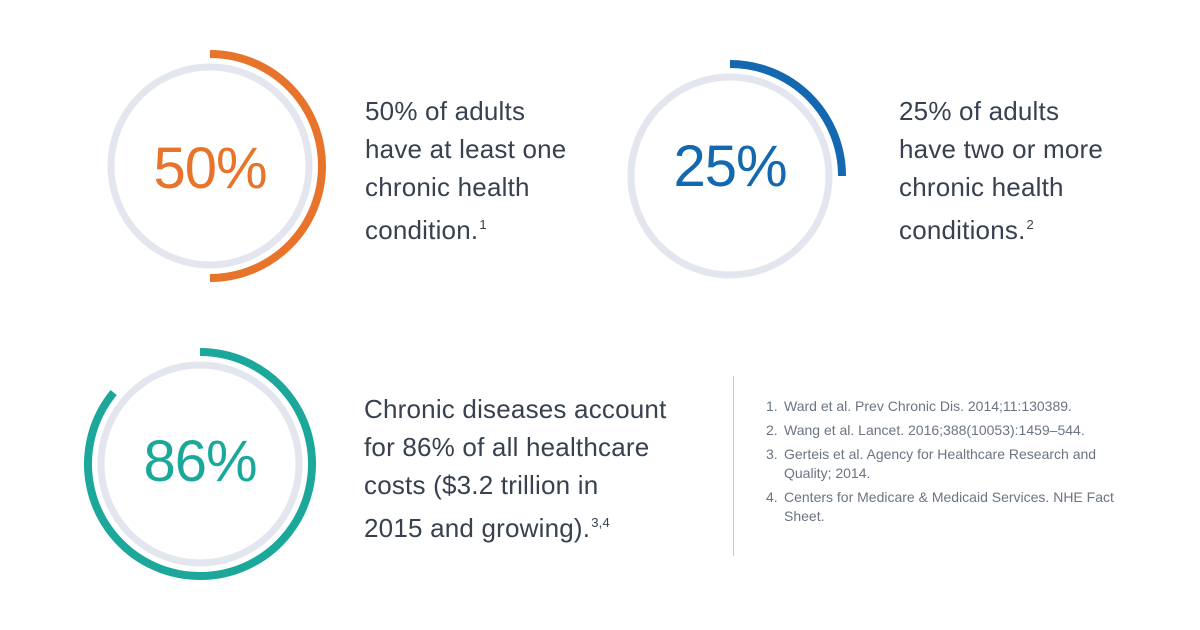 Image resolution: width=1200 pixels, height=630 pixels. What do you see at coordinates (515, 409) in the screenshot?
I see `stat-line: Chronic diseases account` at bounding box center [515, 409].